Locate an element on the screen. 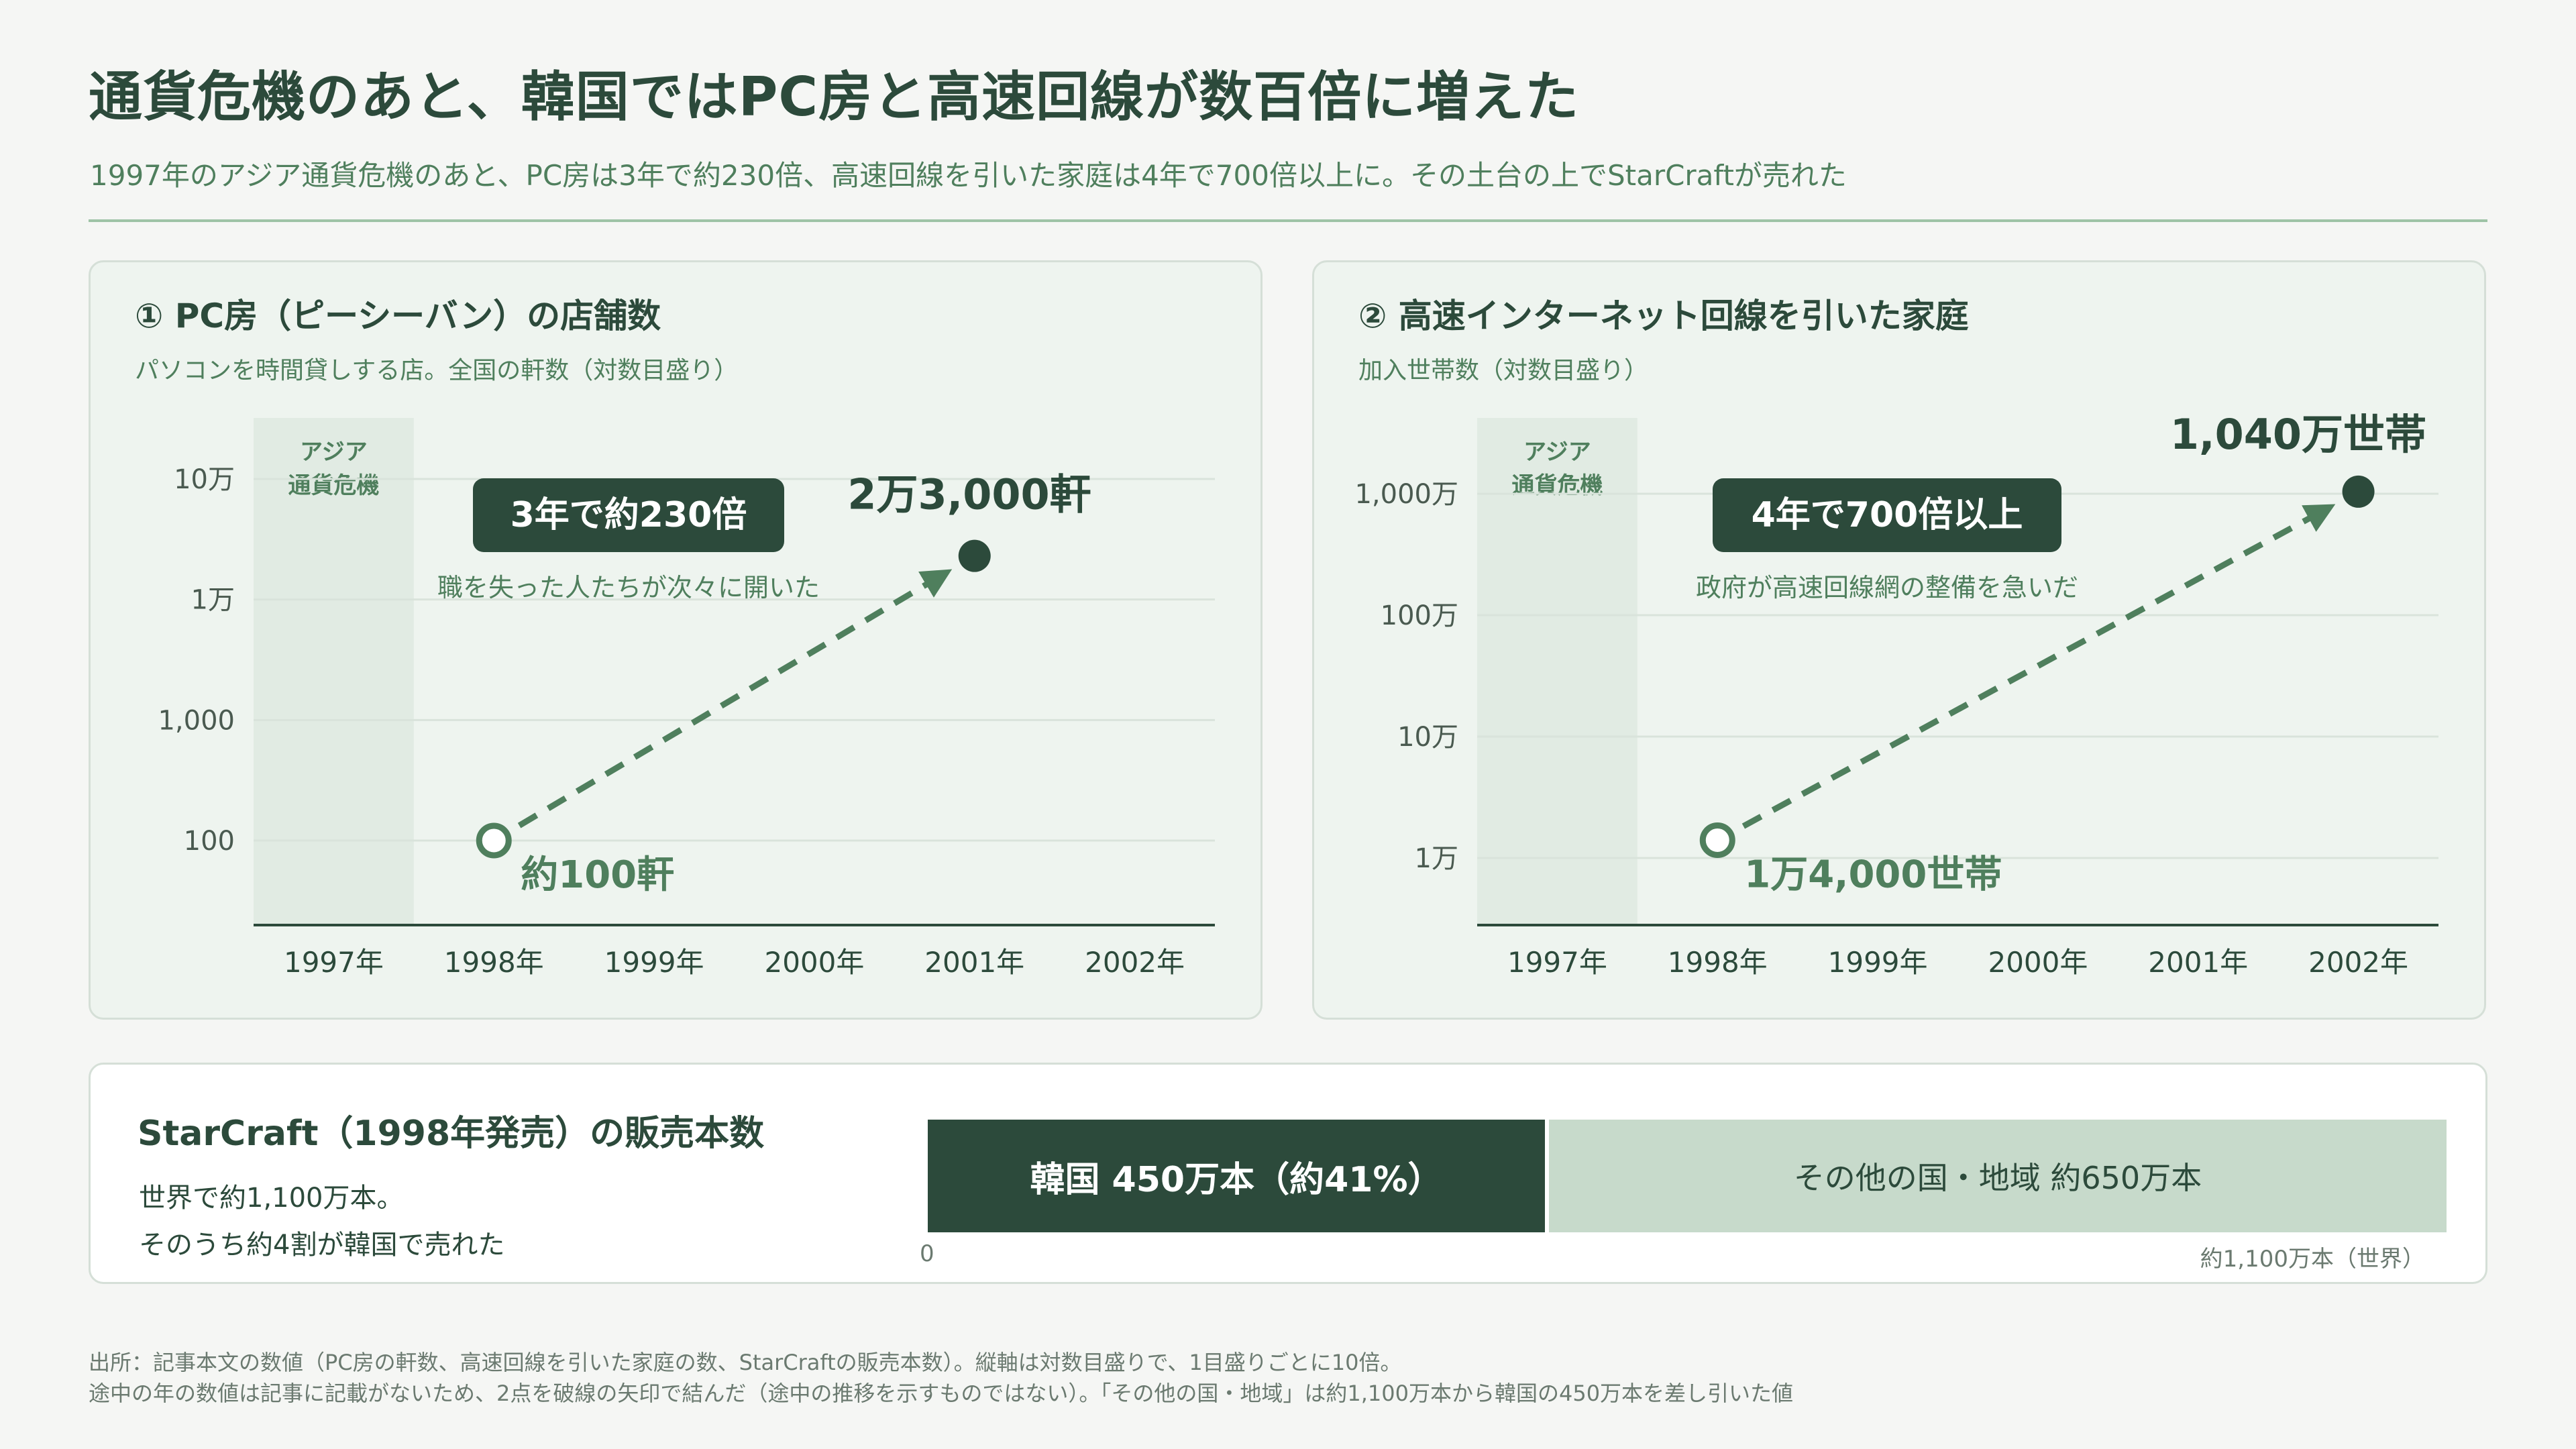  end-point-label: 2万3,000軒 is located at coordinates (969, 494).